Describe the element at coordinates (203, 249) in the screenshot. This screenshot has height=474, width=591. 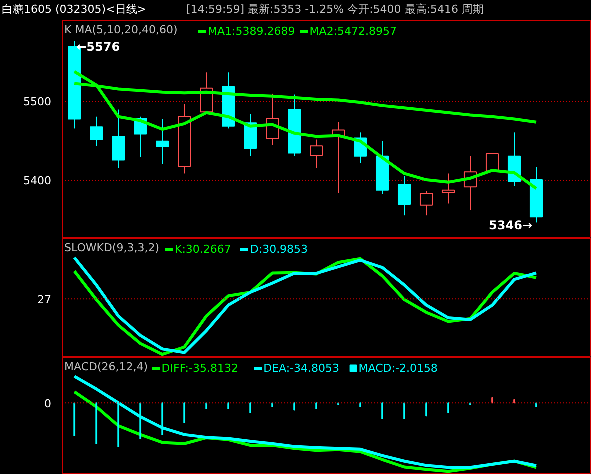
I see `legend-label: K:30.2667` at that location.